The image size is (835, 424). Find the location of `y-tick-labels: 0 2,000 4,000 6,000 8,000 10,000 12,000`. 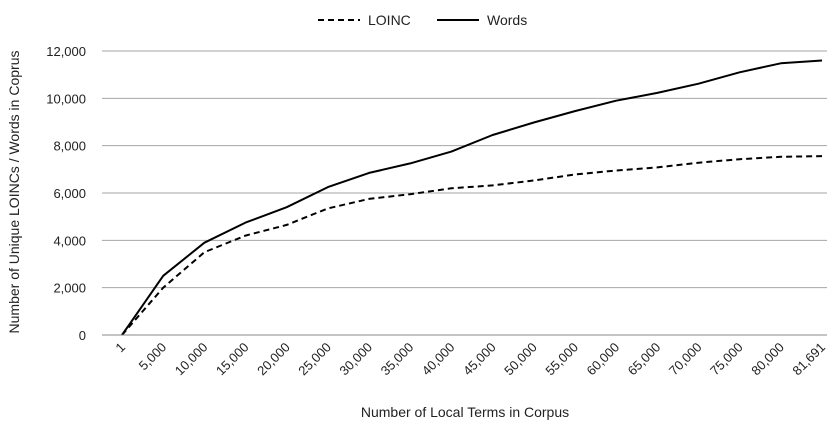

y-tick-labels: 0 2,000 4,000 6,000 8,000 10,000 12,000 is located at coordinates (66, 193).